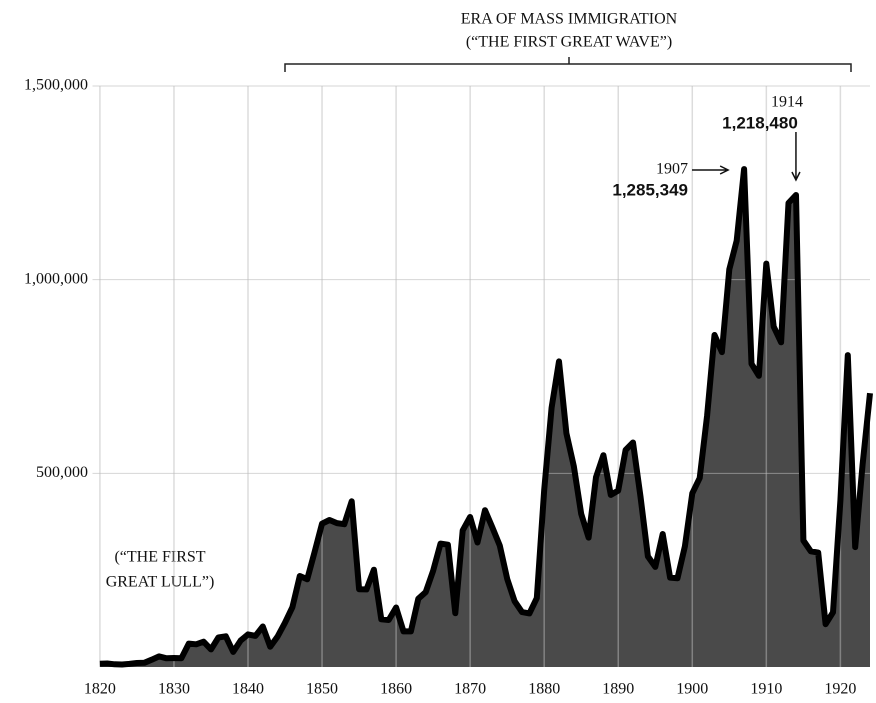 The height and width of the screenshot is (703, 876). What do you see at coordinates (248, 689) in the screenshot?
I see `x-tick-label: 1840` at bounding box center [248, 689].